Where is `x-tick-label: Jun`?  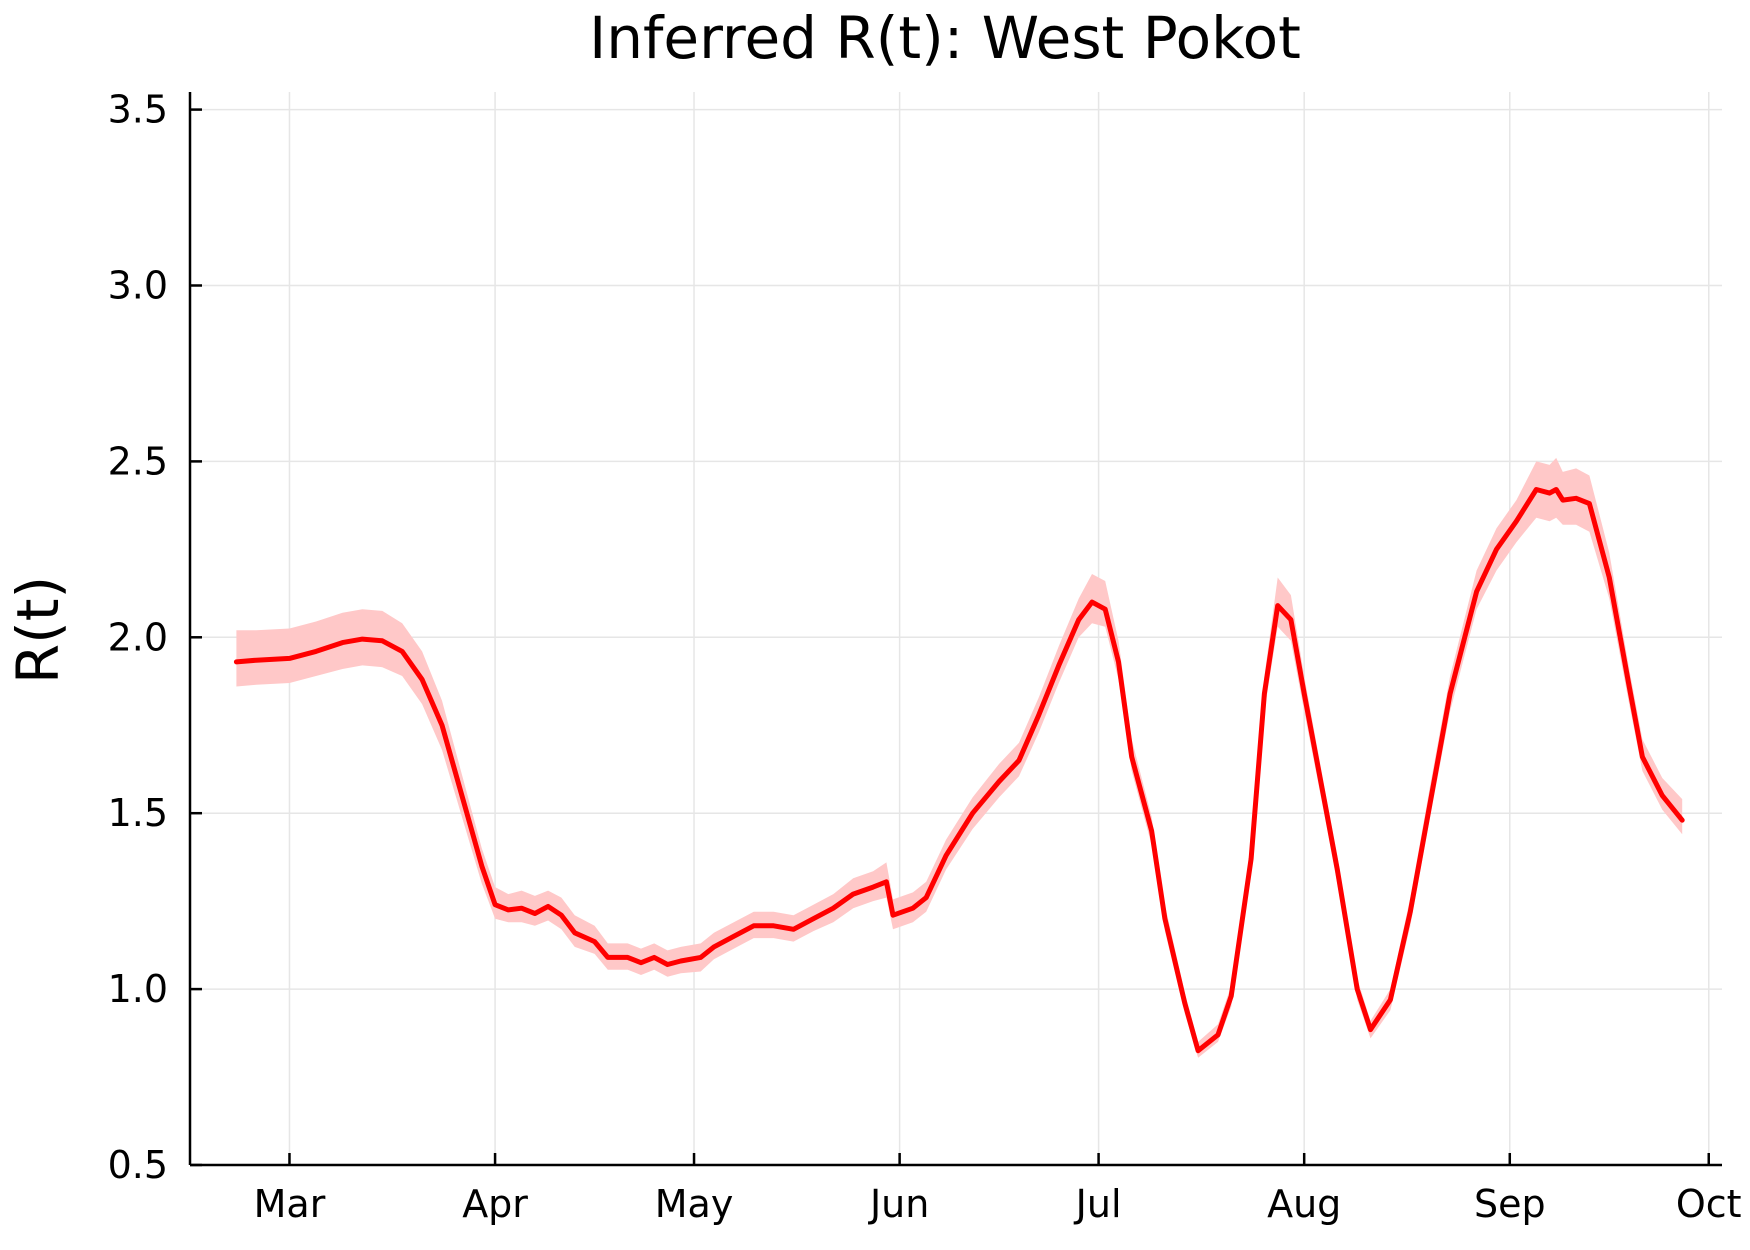
x-tick-label: Jun is located at coordinates (898, 1204).